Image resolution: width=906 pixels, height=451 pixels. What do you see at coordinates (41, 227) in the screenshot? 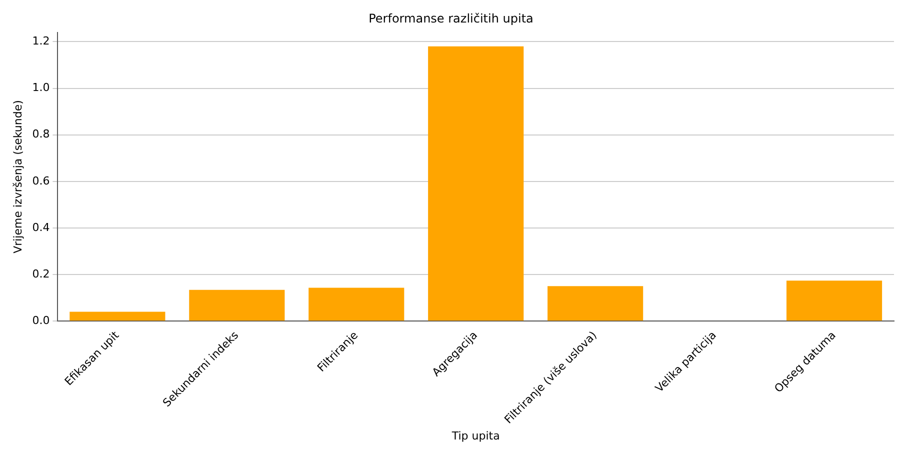
I see `y-tick-label: 0.4` at bounding box center [41, 227].